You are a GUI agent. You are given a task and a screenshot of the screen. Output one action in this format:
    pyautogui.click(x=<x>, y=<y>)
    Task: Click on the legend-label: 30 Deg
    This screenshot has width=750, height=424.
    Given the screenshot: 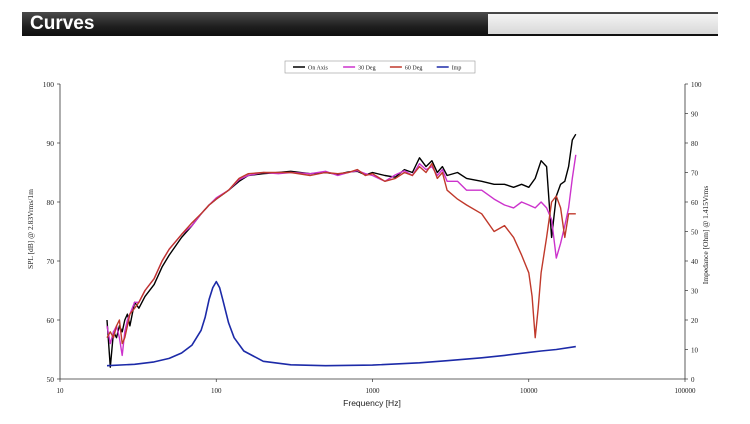 What is the action you would take?
    pyautogui.click(x=367, y=69)
    